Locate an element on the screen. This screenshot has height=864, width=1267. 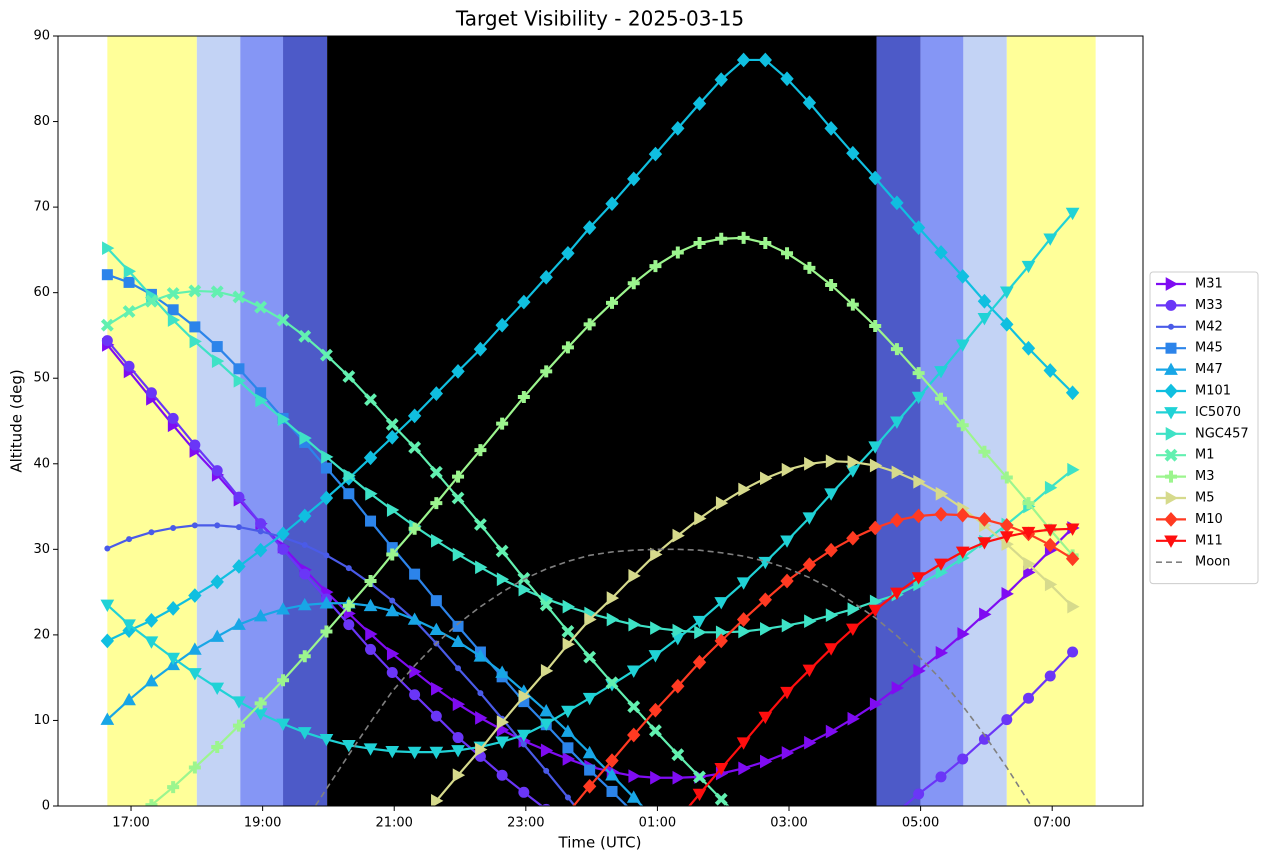
x-tick-label: 01:00 is located at coordinates (657, 823).